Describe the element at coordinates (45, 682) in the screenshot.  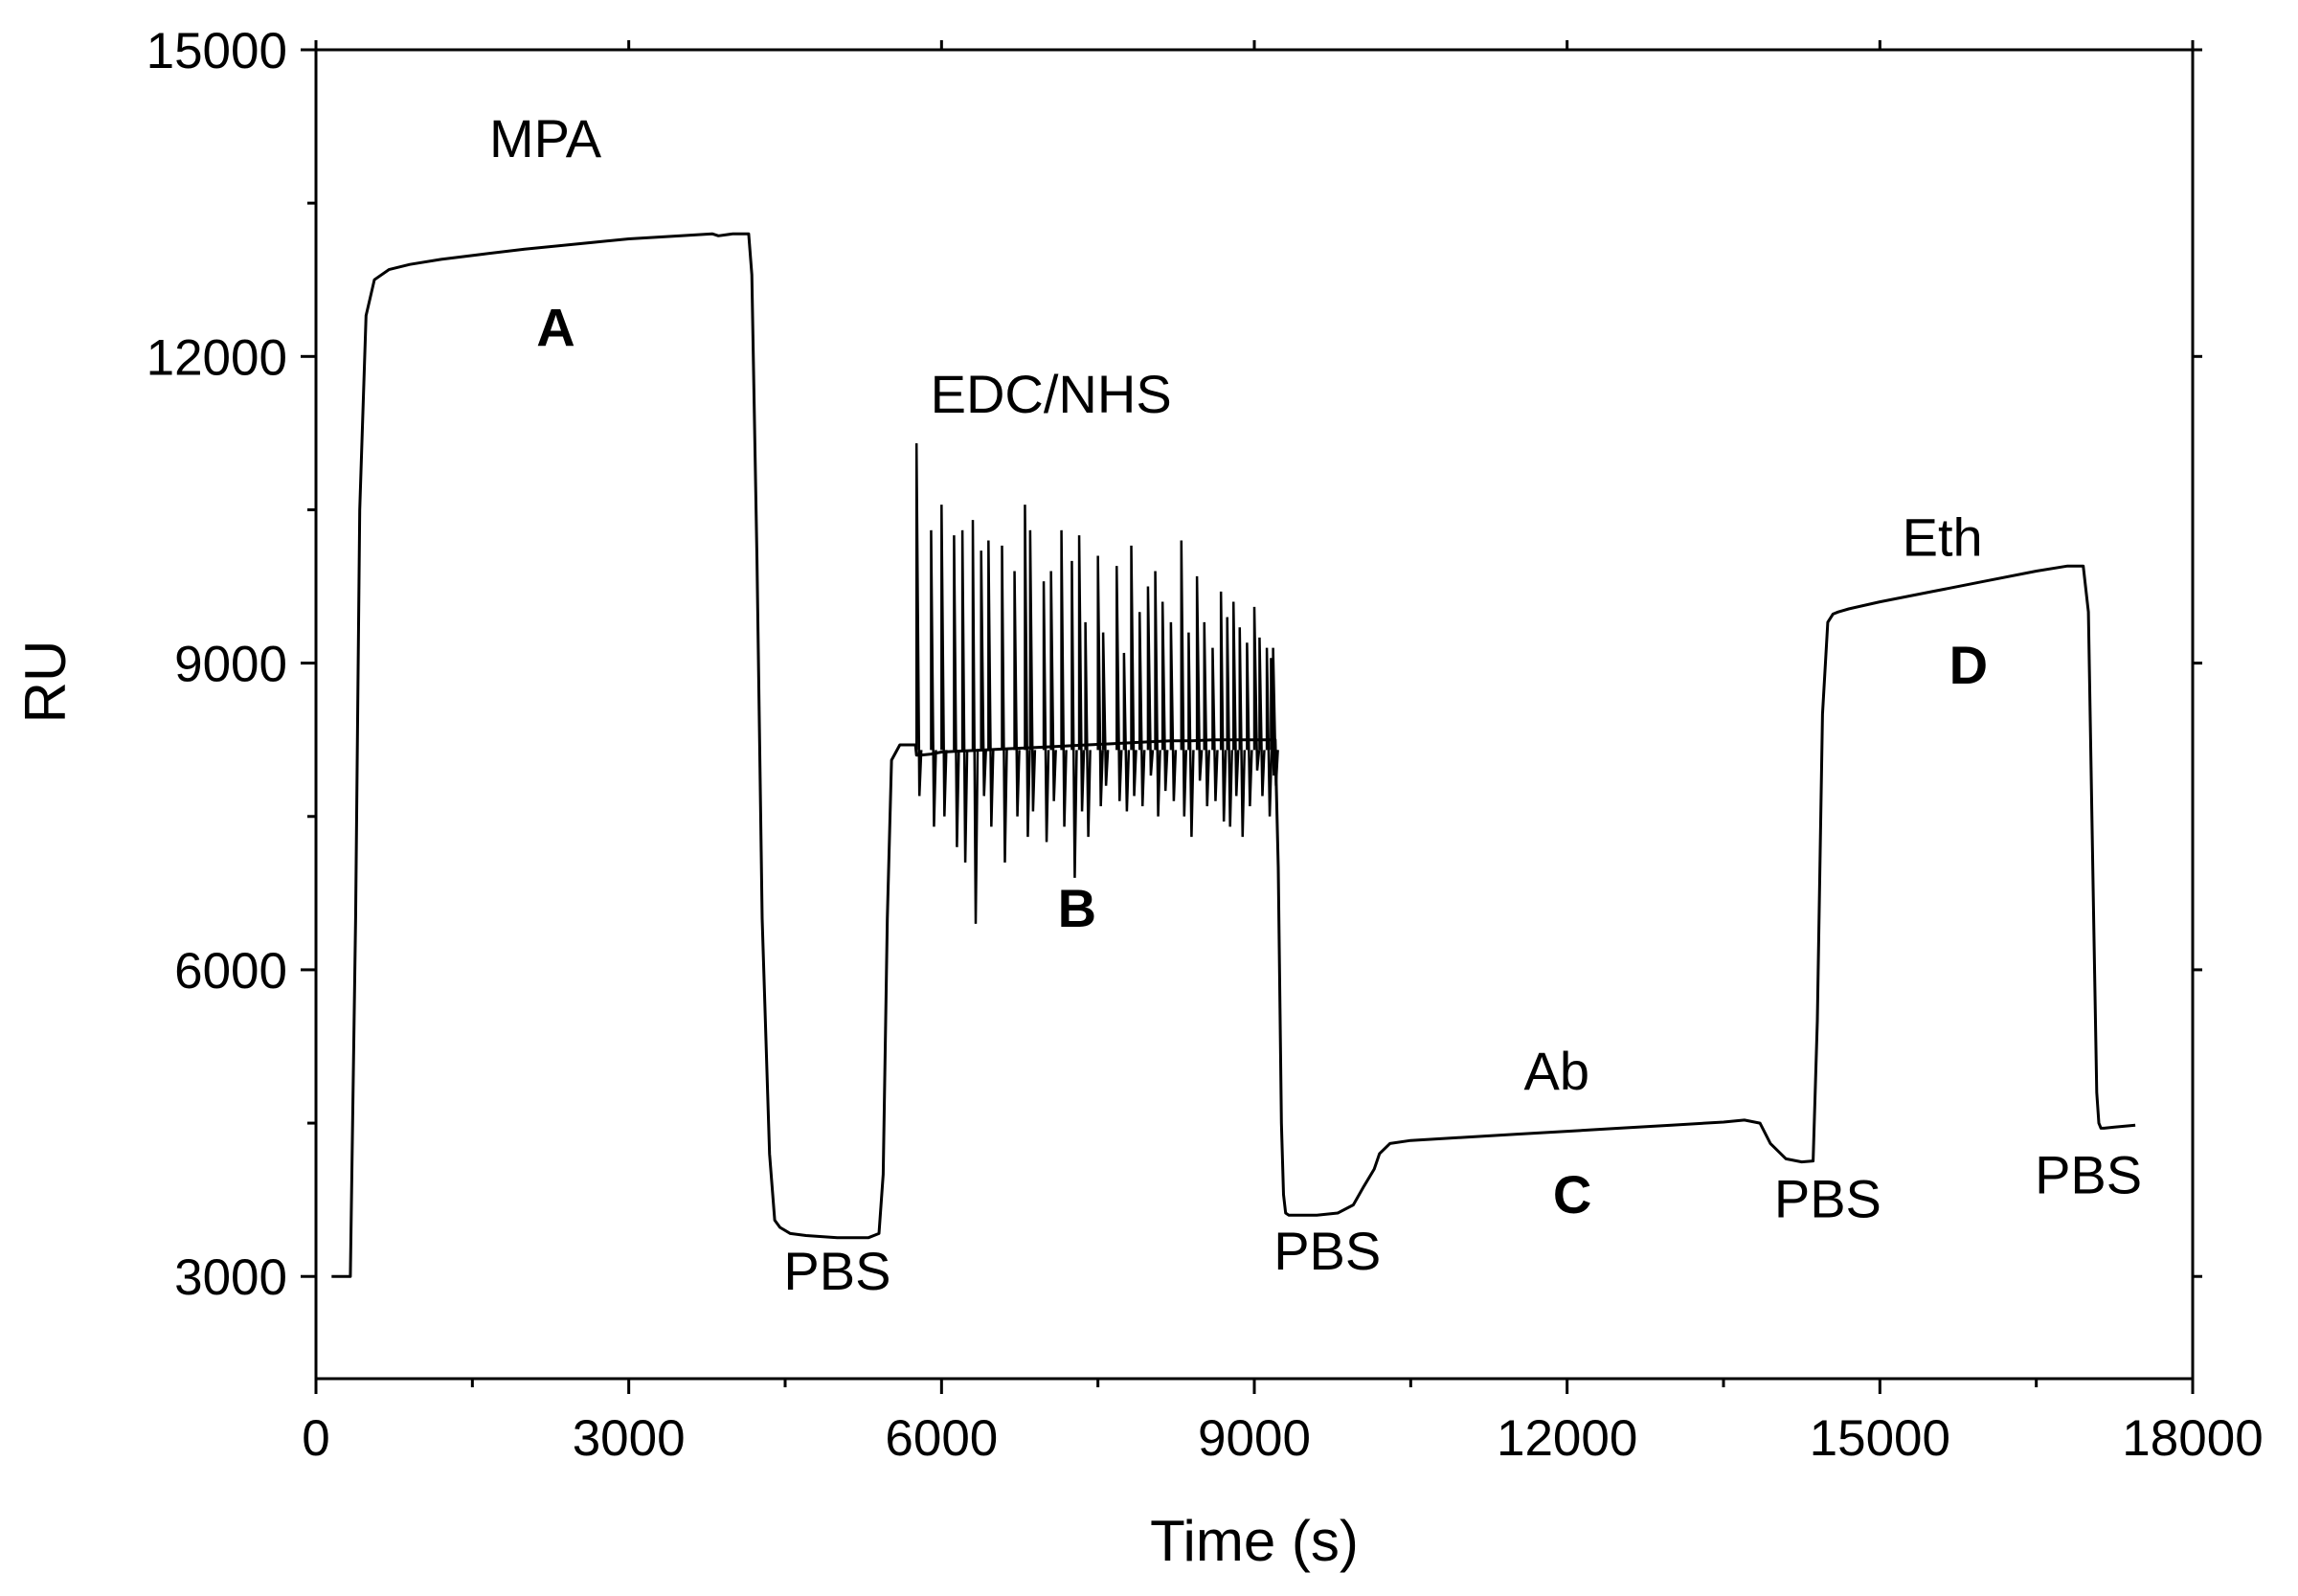
I see `y-axis-title: RU` at that location.